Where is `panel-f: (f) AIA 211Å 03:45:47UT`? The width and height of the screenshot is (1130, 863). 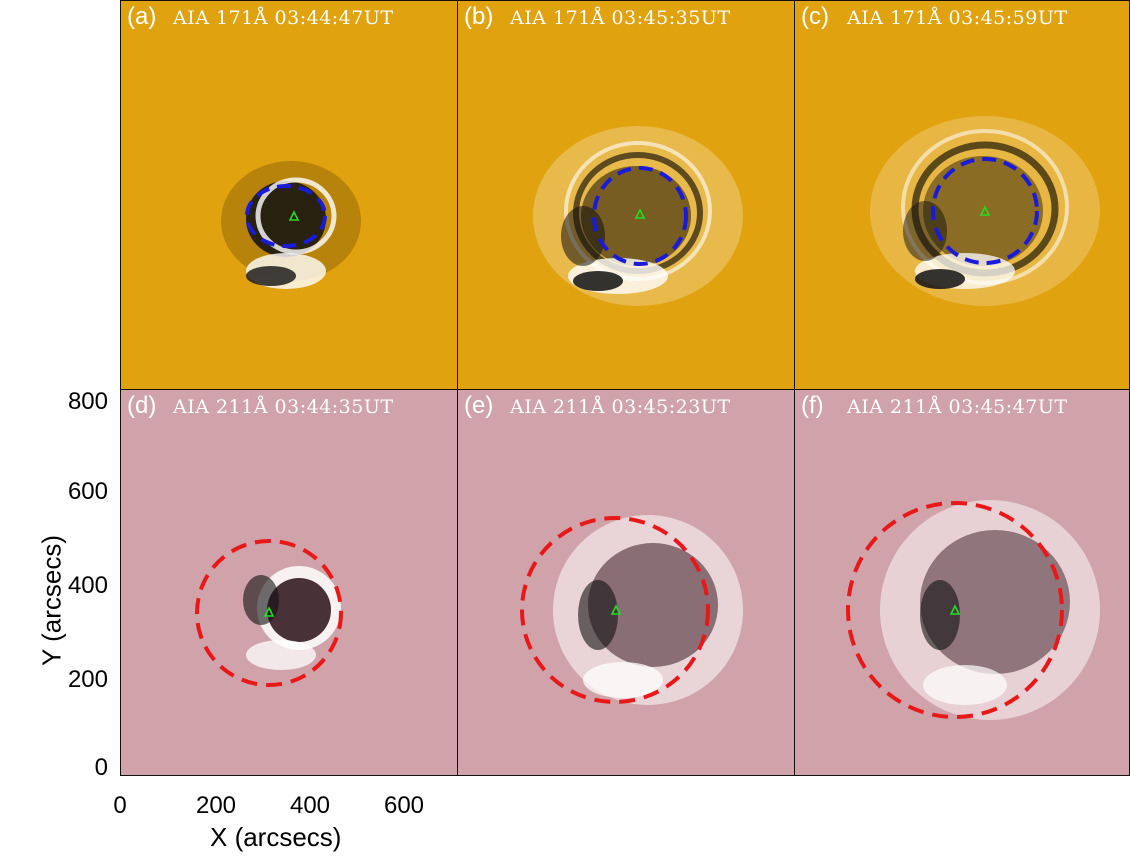
panel-f: (f) AIA 211Å 03:45:47UT is located at coordinates (962, 582).